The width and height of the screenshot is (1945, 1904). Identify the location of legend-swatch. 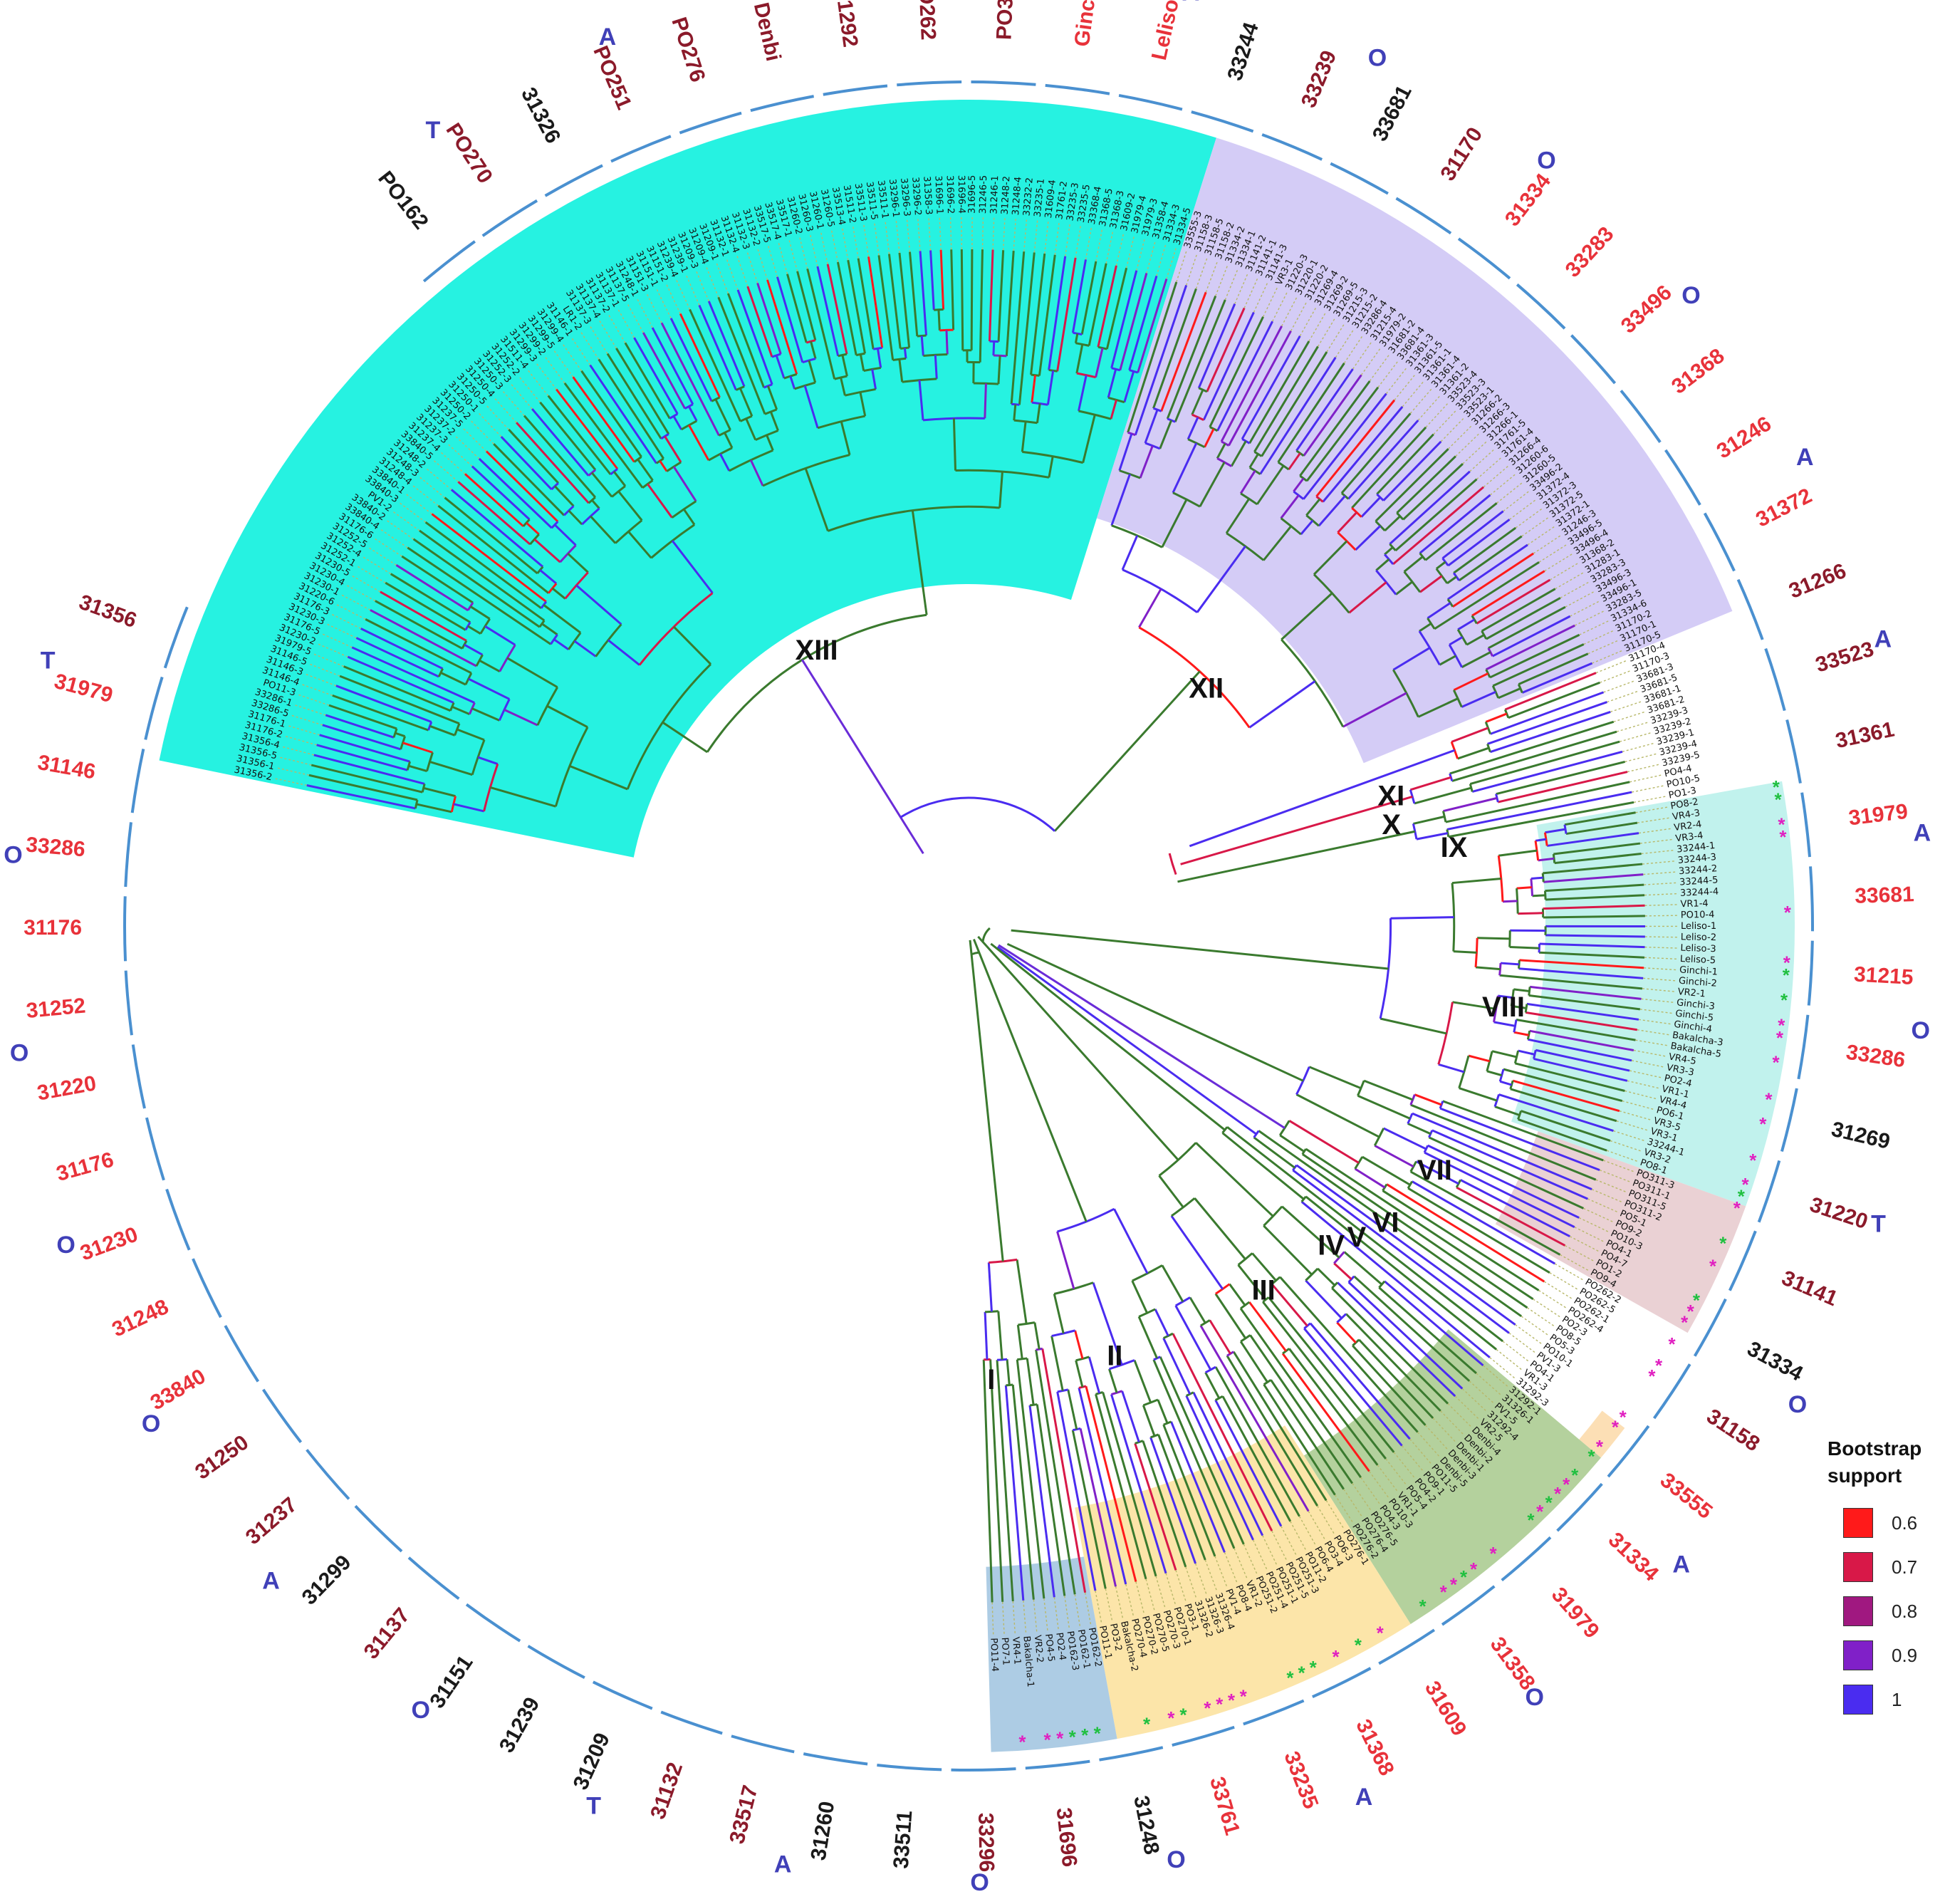
(1858, 1700).